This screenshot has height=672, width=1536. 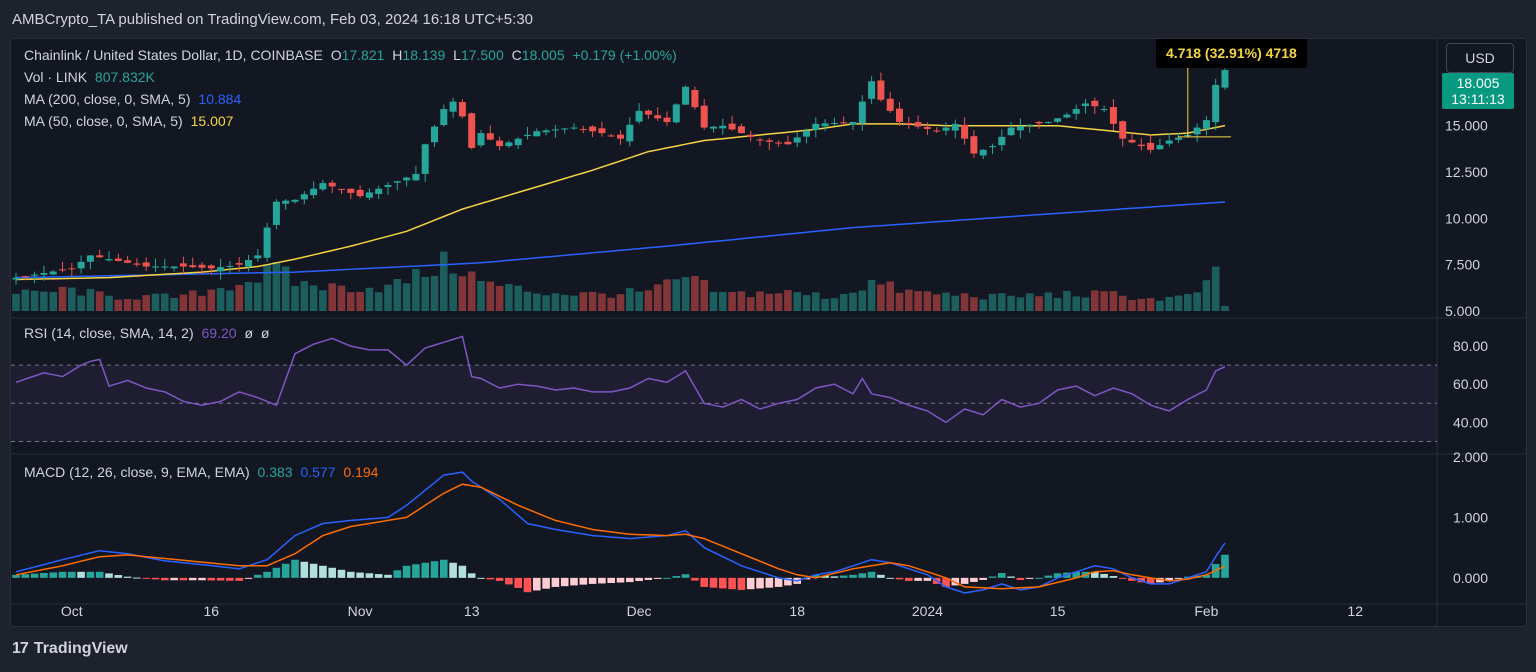 I want to click on high-label: H, so click(x=397, y=55).